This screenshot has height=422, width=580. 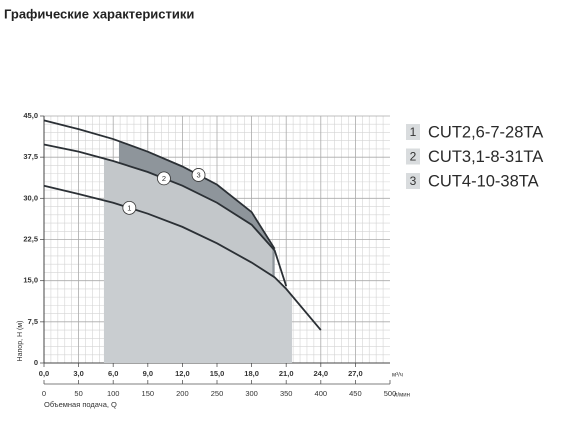 I want to click on x2-tick-label: 0, so click(x=44, y=393).